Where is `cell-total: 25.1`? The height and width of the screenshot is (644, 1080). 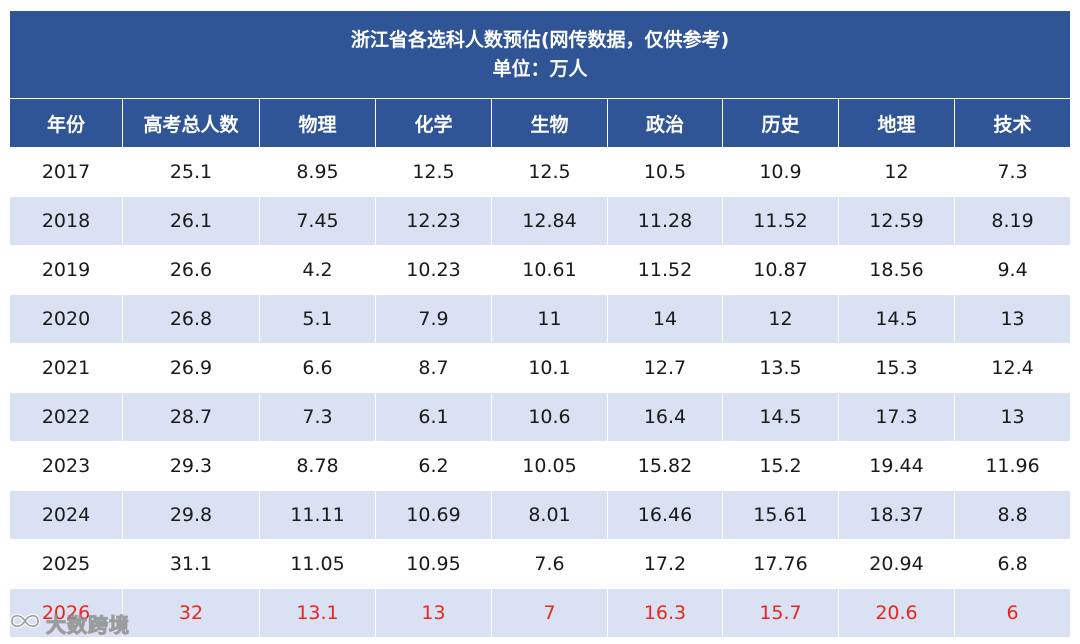 cell-total: 25.1 is located at coordinates (190, 171).